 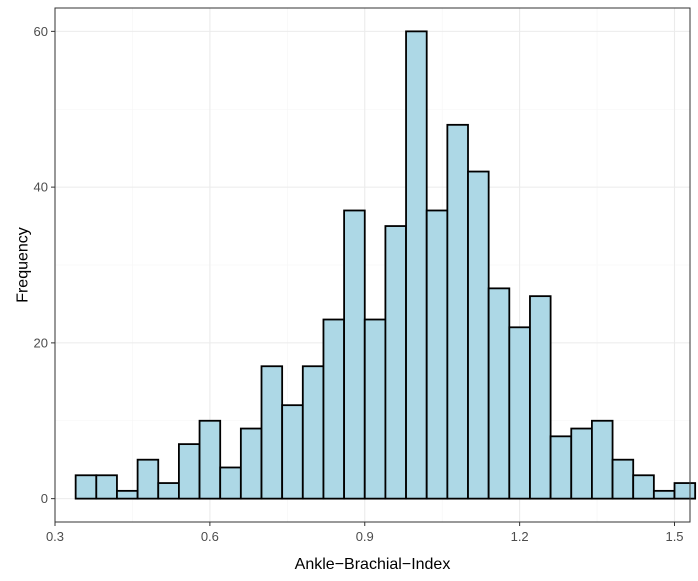 I want to click on x-tick-label: 0.3, so click(x=55, y=536).